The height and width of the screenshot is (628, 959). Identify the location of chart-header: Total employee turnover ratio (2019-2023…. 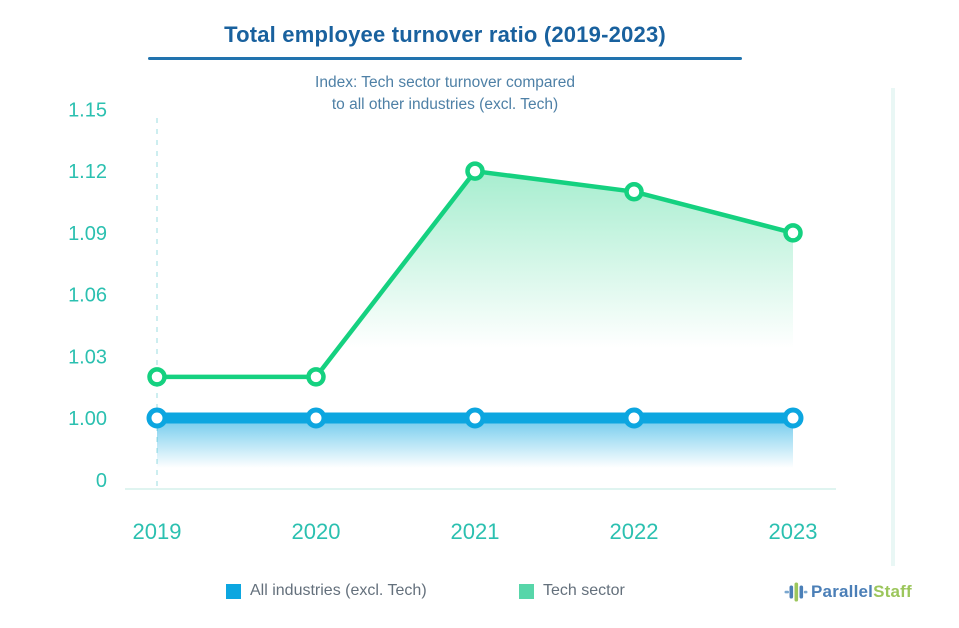
(445, 69).